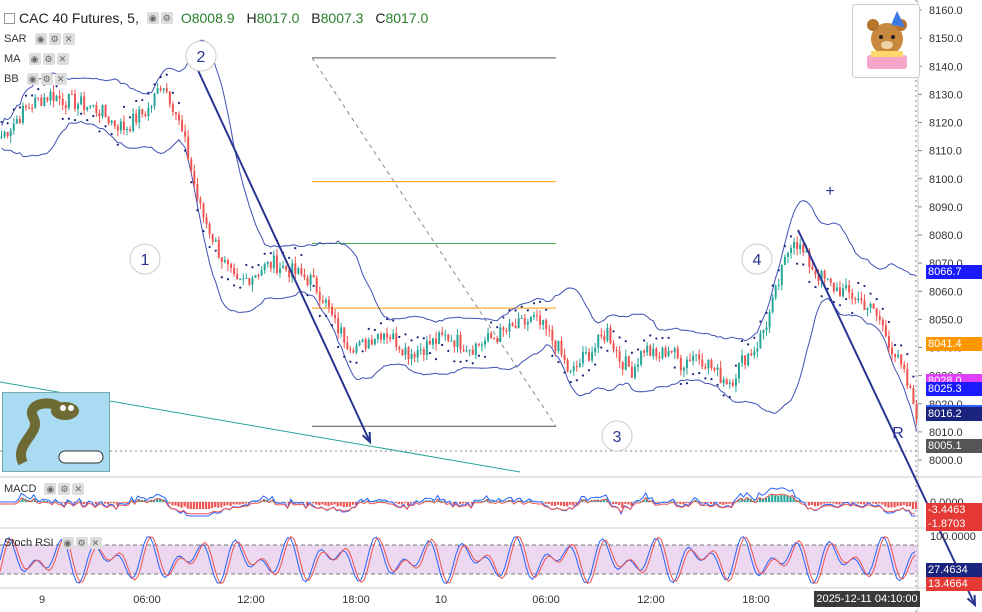  I want to click on price-tick-label: 8050.0, so click(946, 320).